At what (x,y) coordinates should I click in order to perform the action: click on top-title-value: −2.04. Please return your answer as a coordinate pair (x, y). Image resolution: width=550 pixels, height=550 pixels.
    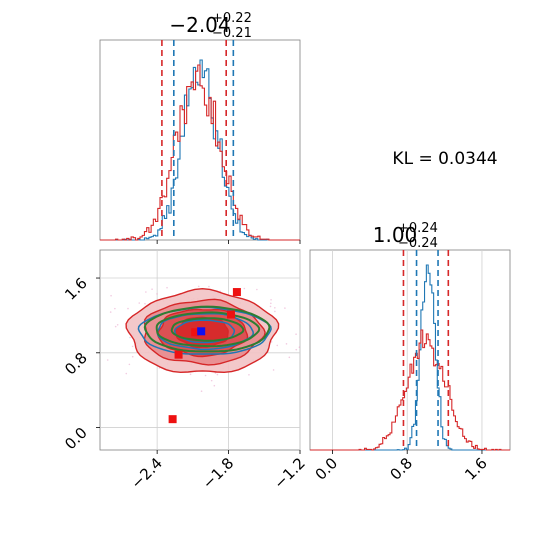
    Looking at the image, I should click on (199, 25).